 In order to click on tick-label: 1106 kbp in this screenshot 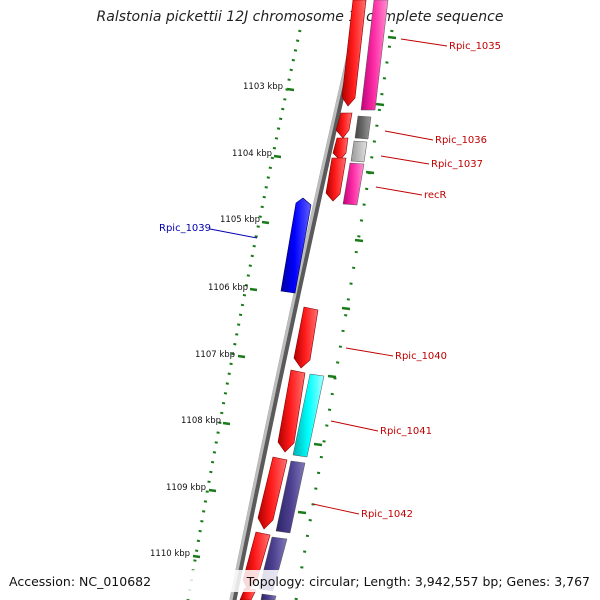, I will do `click(228, 288)`.